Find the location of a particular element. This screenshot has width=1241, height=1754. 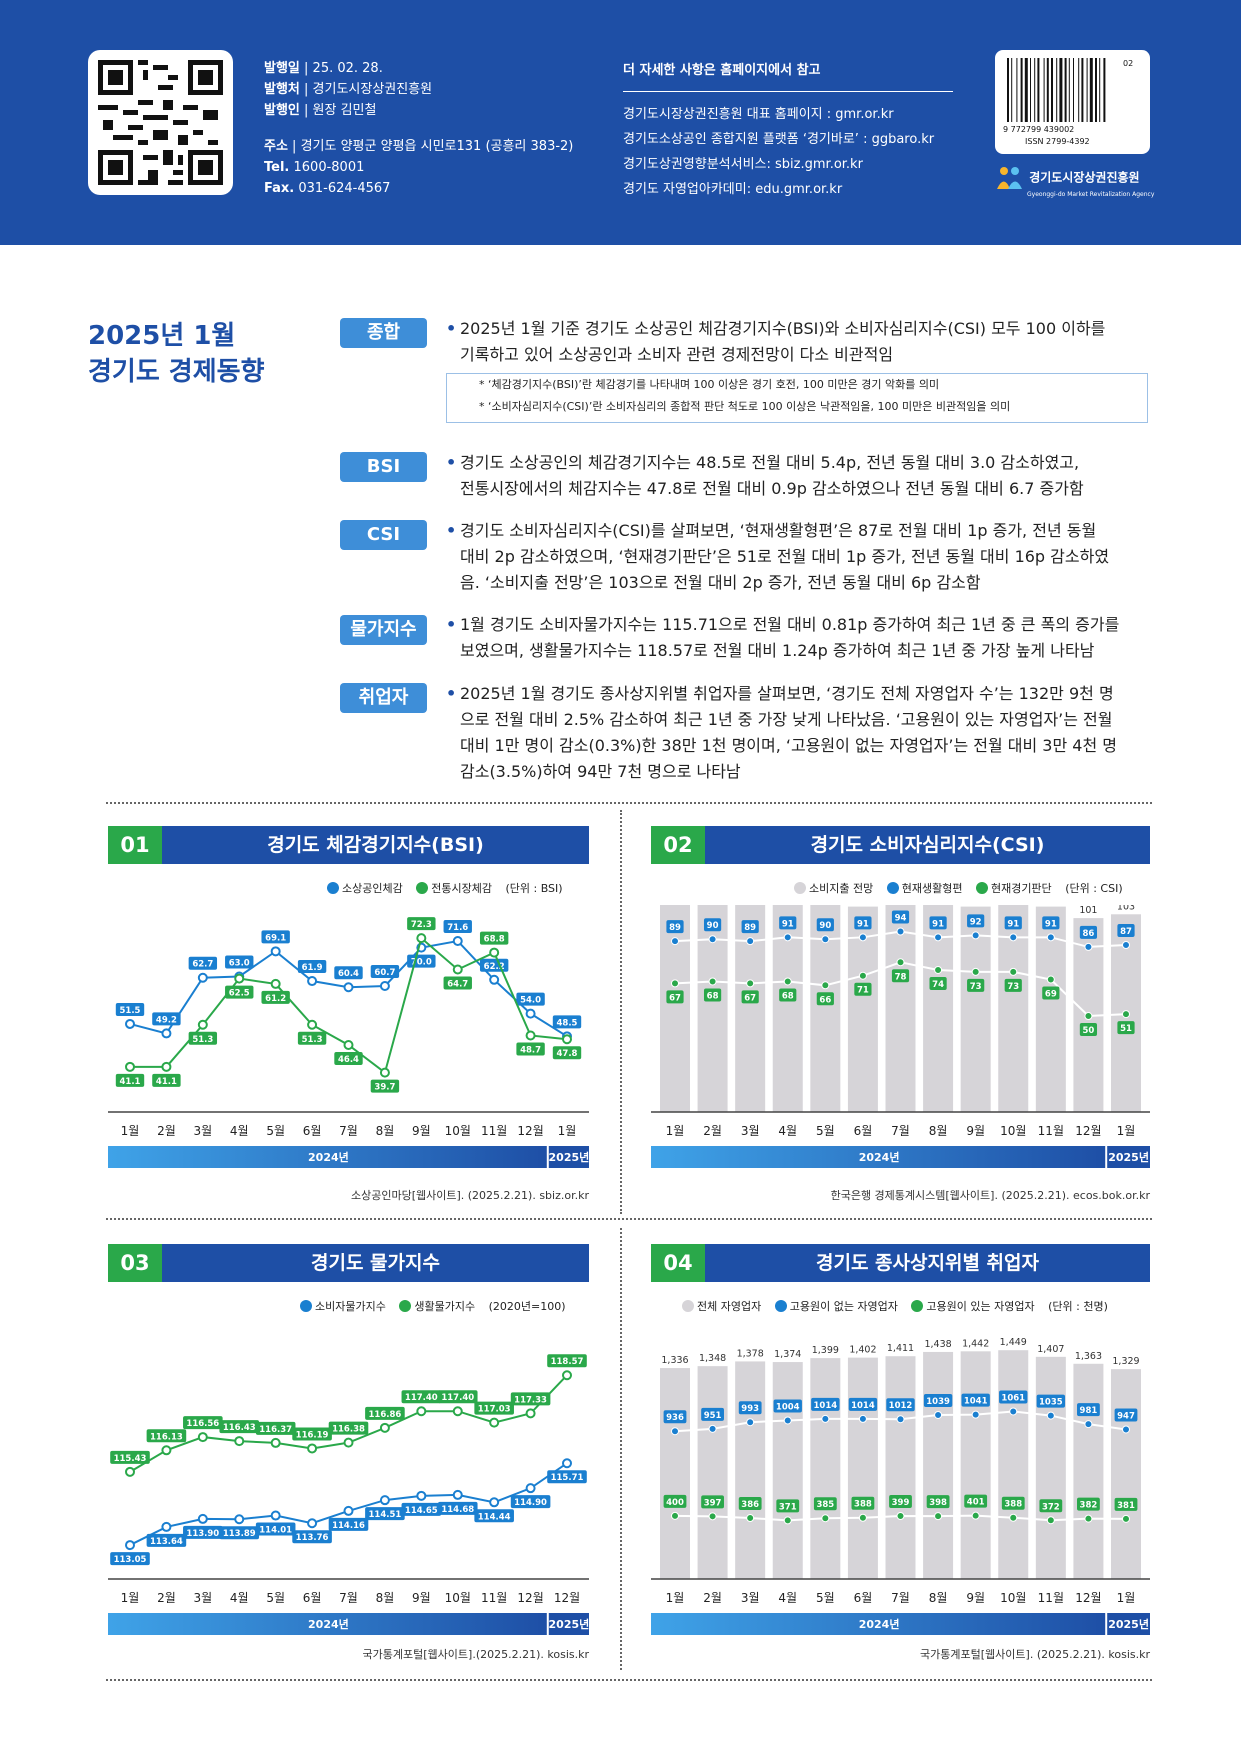

svg-text: 993 is located at coordinates (750, 1409).